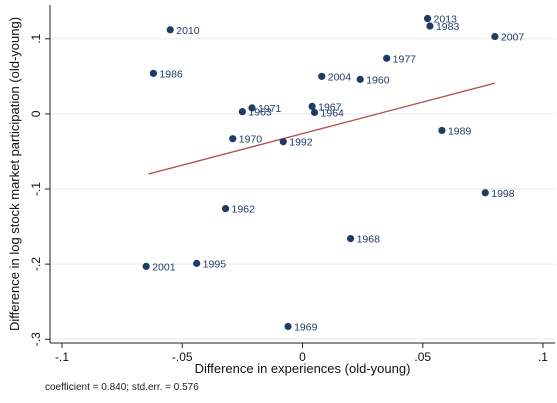  Describe the element at coordinates (188, 31) in the screenshot. I see `data-point-label: 2010` at that location.